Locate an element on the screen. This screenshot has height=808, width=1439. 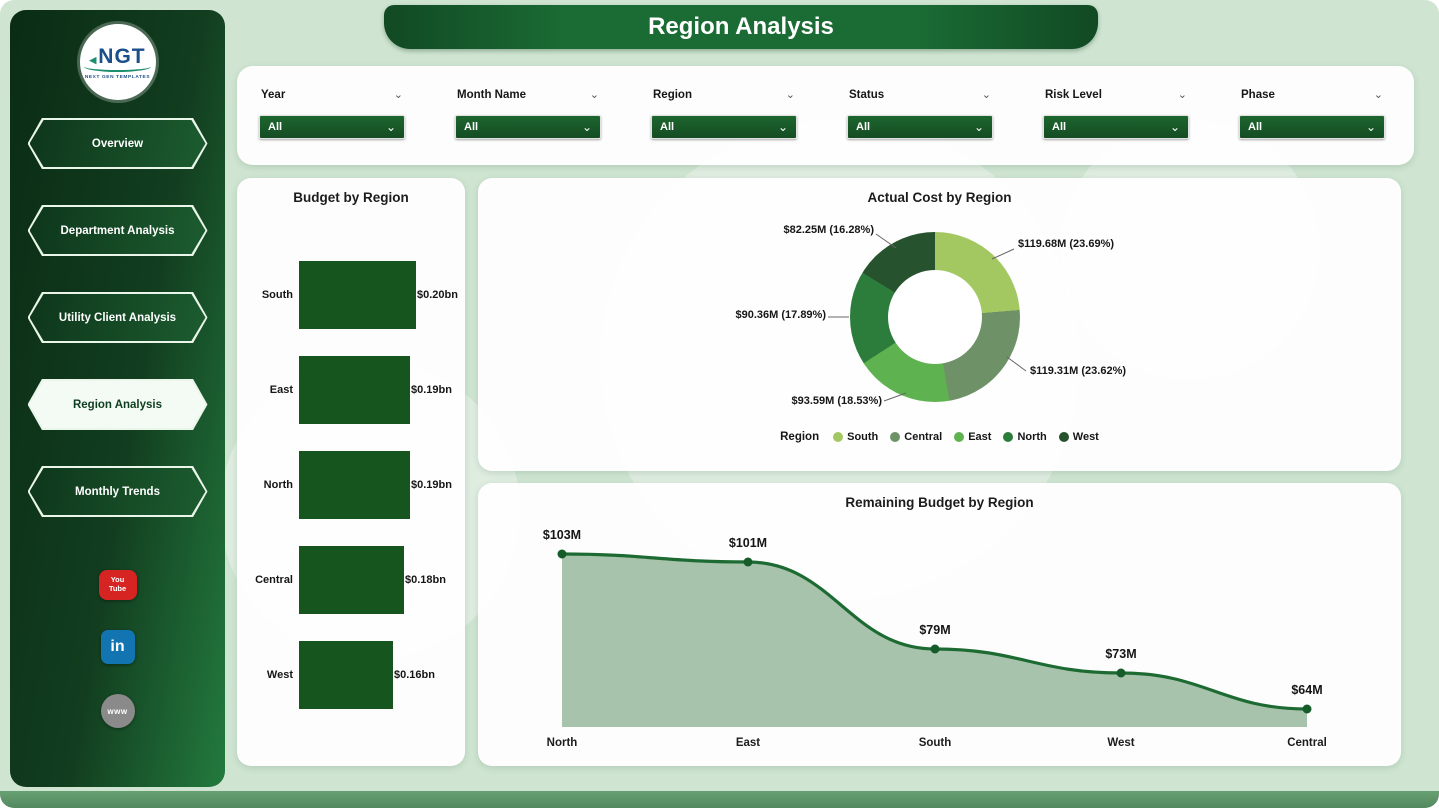
bar-value-label: $0.18bn is located at coordinates (425, 579).